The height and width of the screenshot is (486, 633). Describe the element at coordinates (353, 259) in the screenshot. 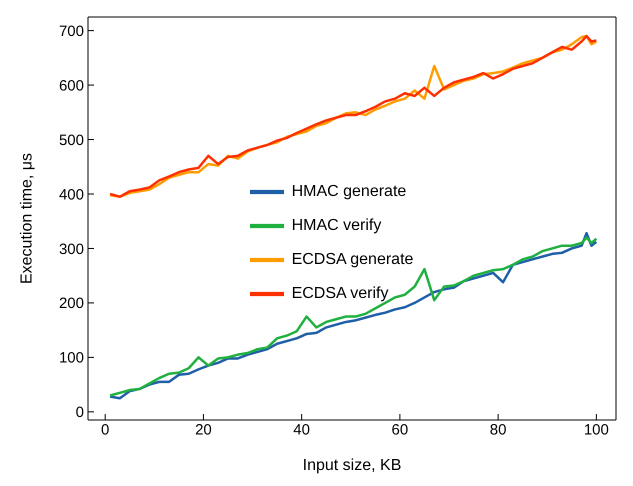

I see `legend-label: ECDSA generate` at that location.